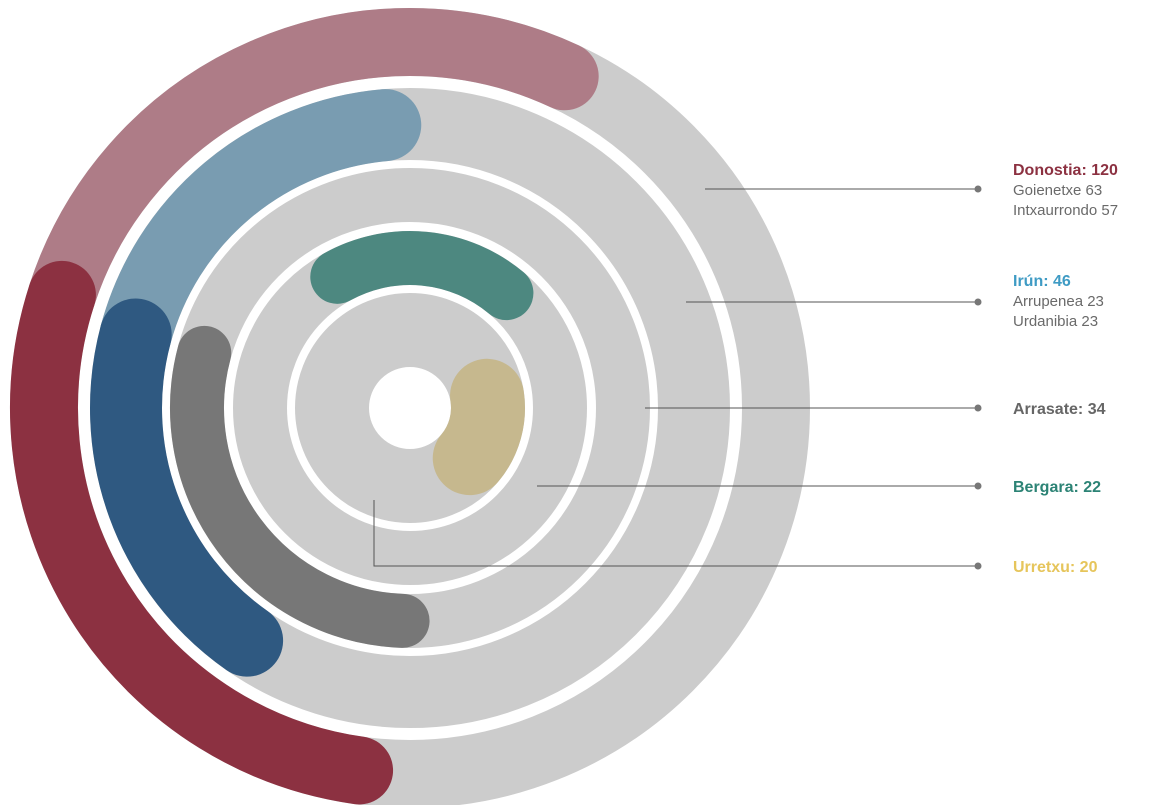 The image size is (1149, 810). What do you see at coordinates (1055, 321) in the screenshot?
I see `label-irun-urdanibia: Urdanibia 23` at bounding box center [1055, 321].